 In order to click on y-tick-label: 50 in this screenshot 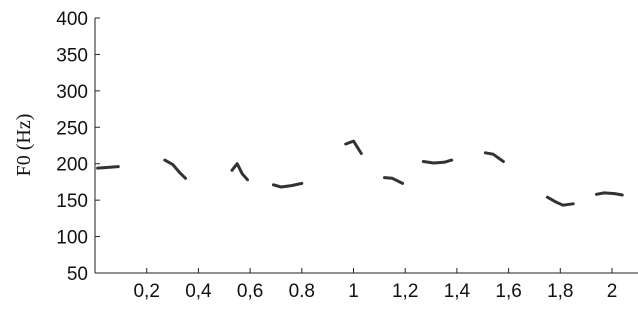, I will do `click(77, 274)`.